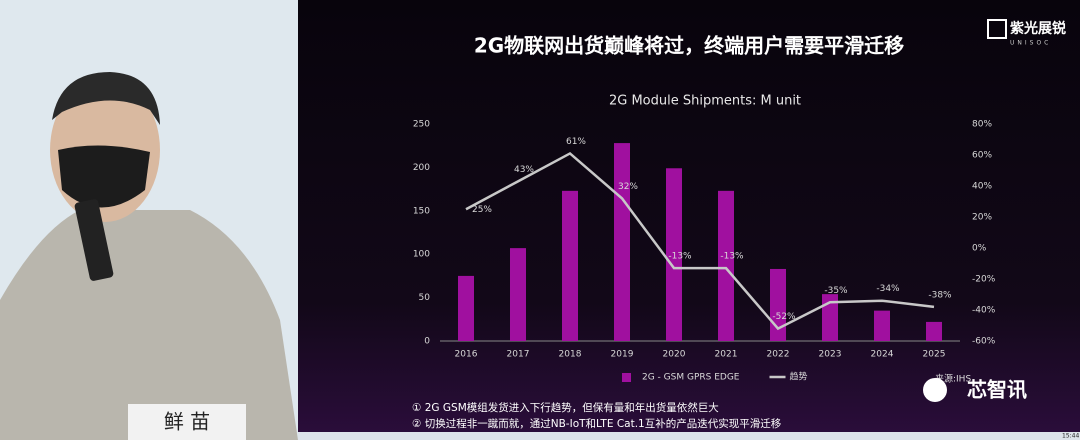  Describe the element at coordinates (689, 46) in the screenshot. I see `slide-title: 2G物联网出货巅峰将过，终端用户需要平滑迁移` at that location.